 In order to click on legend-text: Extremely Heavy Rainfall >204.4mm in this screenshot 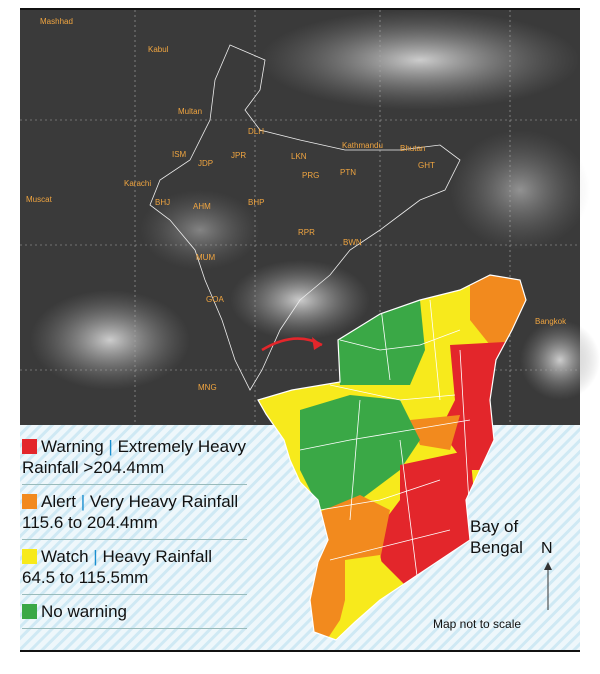, I will do `click(134, 457)`.